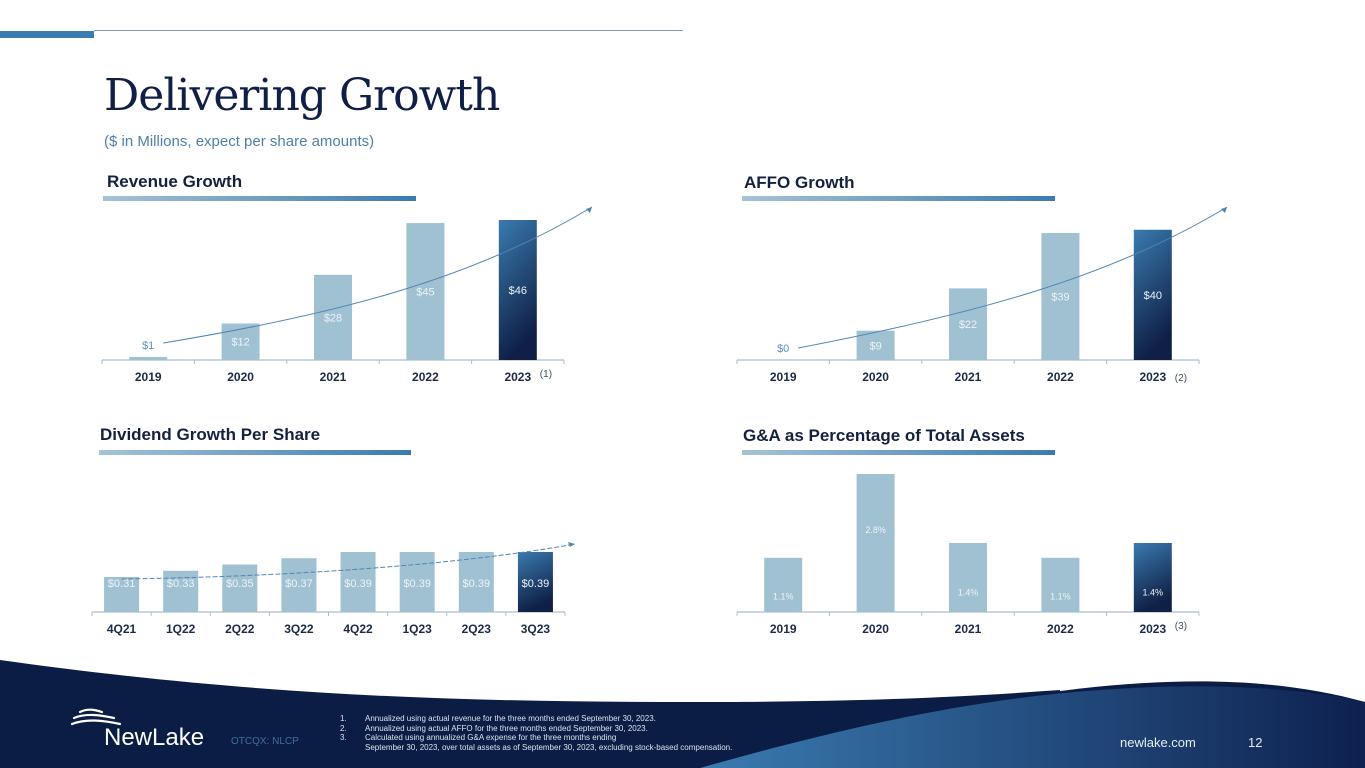 The height and width of the screenshot is (768, 1365). I want to click on bar-1Q22, so click(181, 591).